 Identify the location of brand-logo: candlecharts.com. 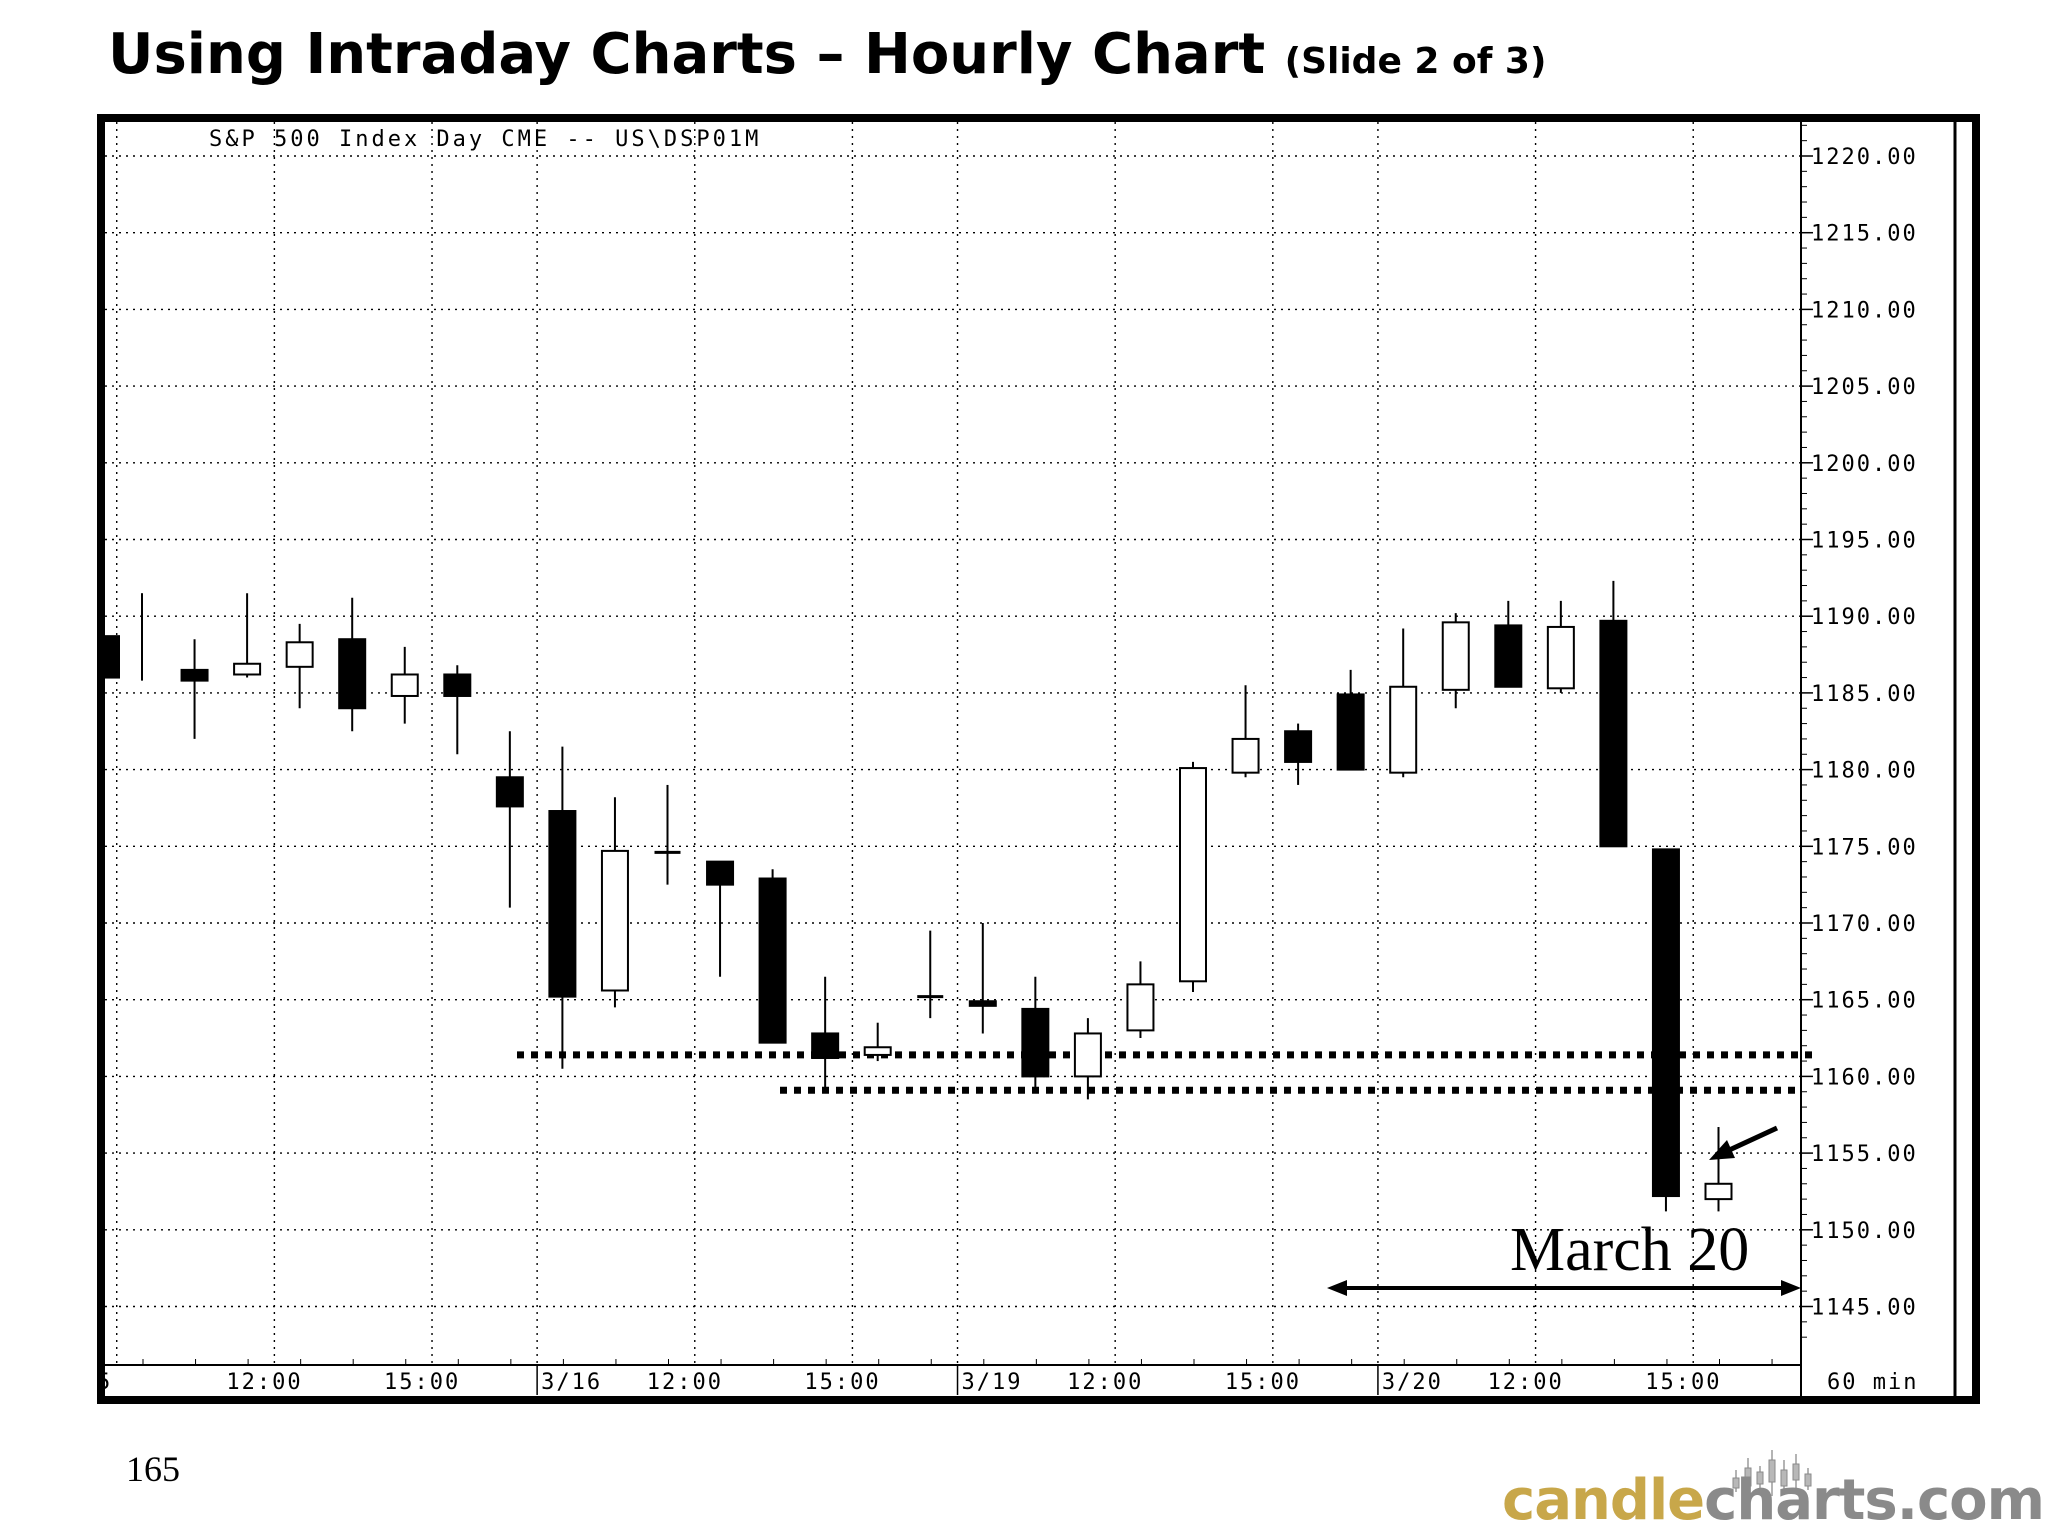
(1773, 1500).